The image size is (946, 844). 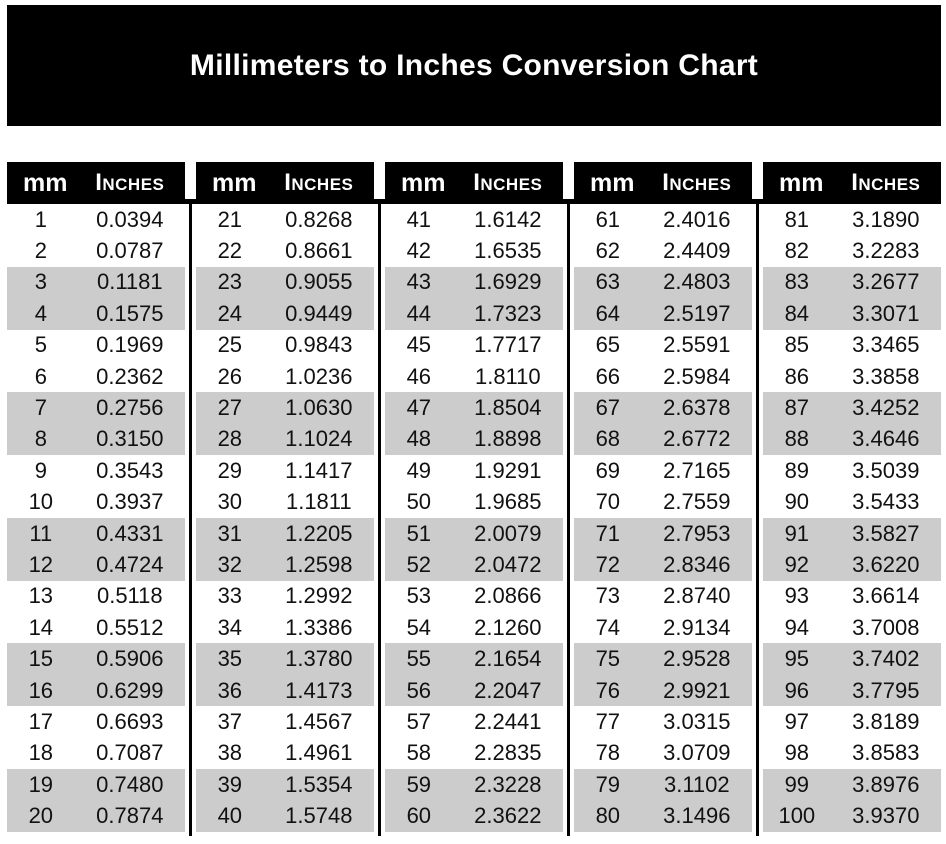 I want to click on table-row: 45 1.7717, so click(x=474, y=345).